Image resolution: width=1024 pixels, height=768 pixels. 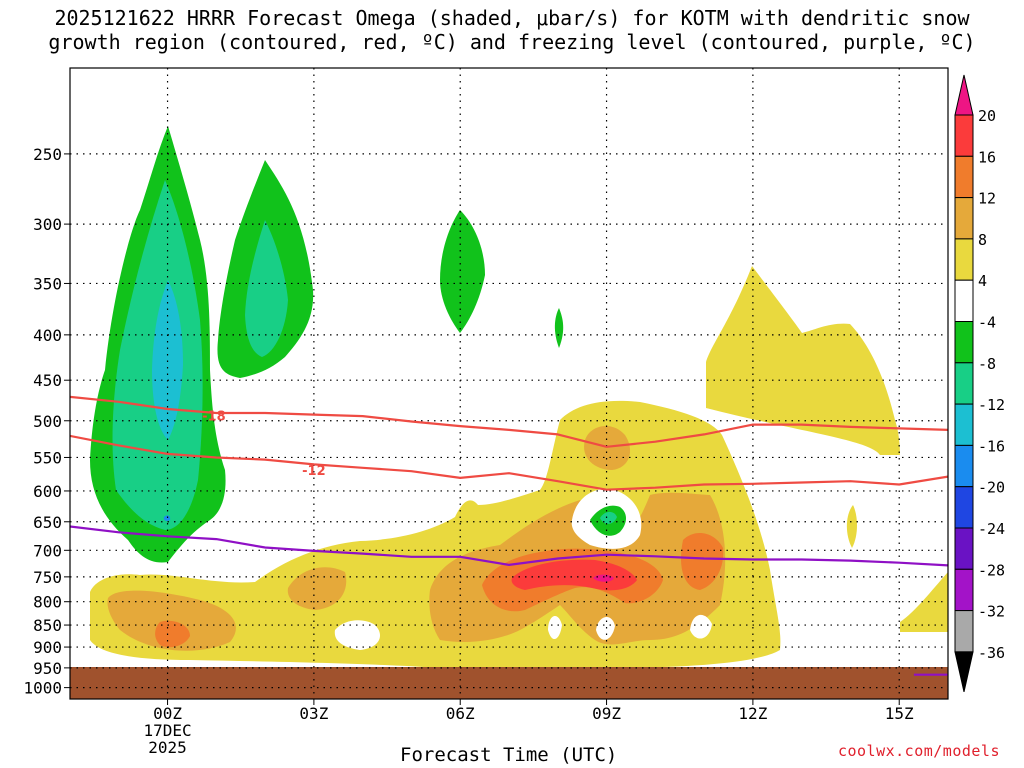 What do you see at coordinates (167, 713) in the screenshot?
I see `x-tick-label: 00Z` at bounding box center [167, 713].